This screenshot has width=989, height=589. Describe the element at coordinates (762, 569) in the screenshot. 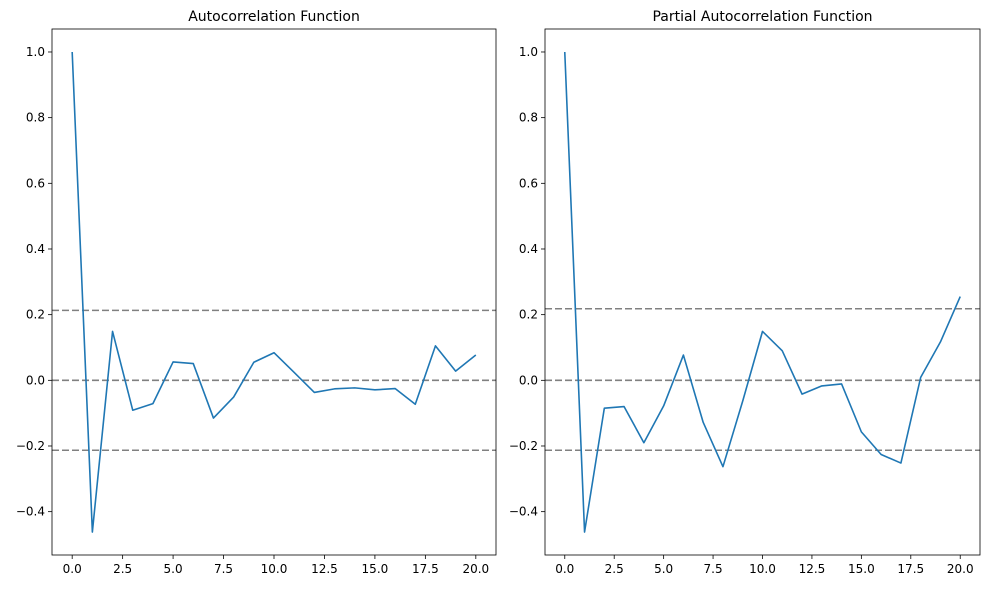

I see `pacf-x-tick-label: 10.0` at that location.